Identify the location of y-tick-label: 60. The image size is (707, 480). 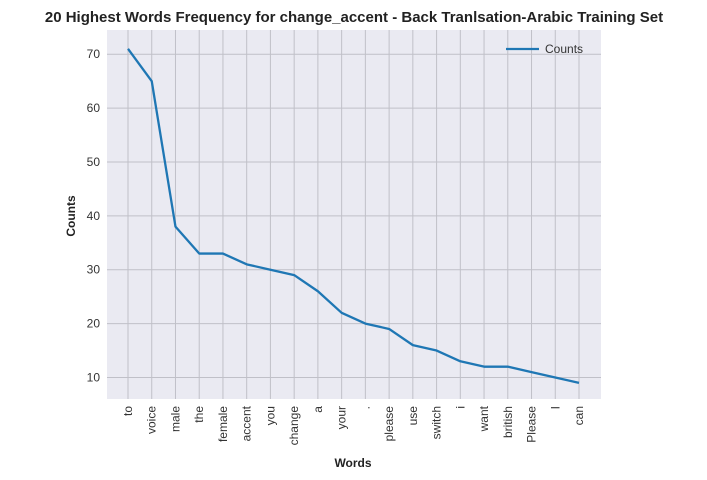
(94, 108).